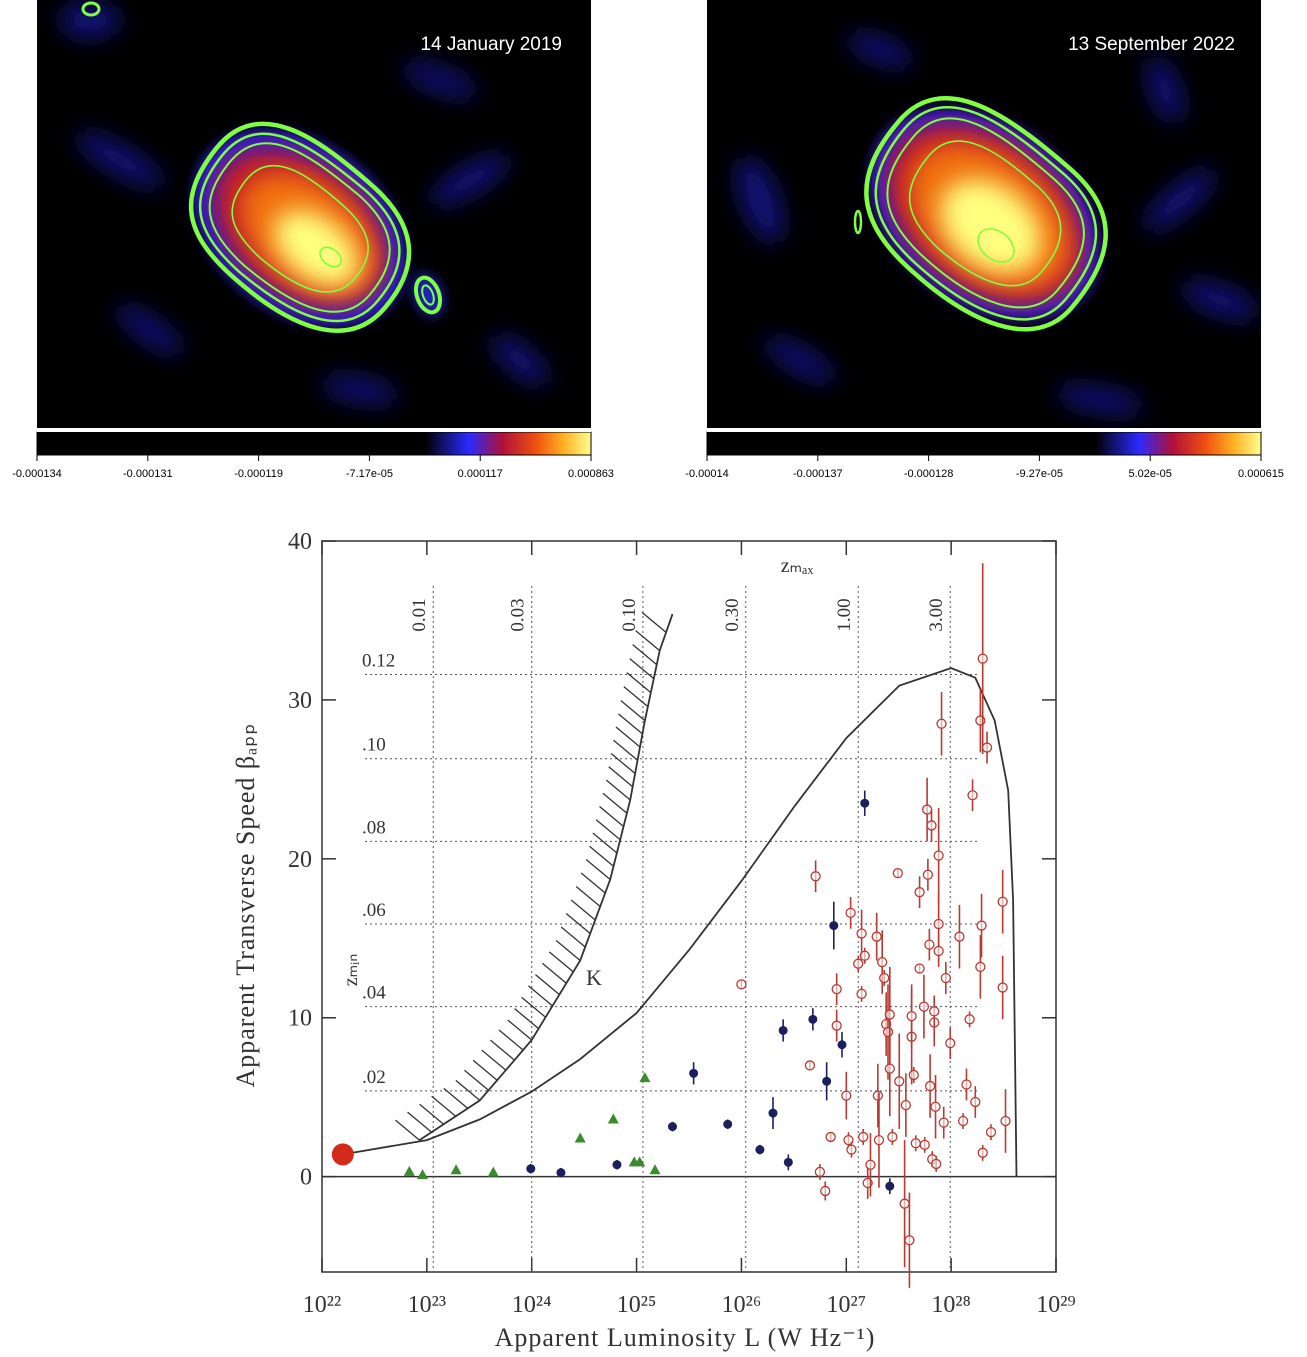 The height and width of the screenshot is (1357, 1307). Describe the element at coordinates (374, 745) in the screenshot. I see `zmin-label: .10` at that location.